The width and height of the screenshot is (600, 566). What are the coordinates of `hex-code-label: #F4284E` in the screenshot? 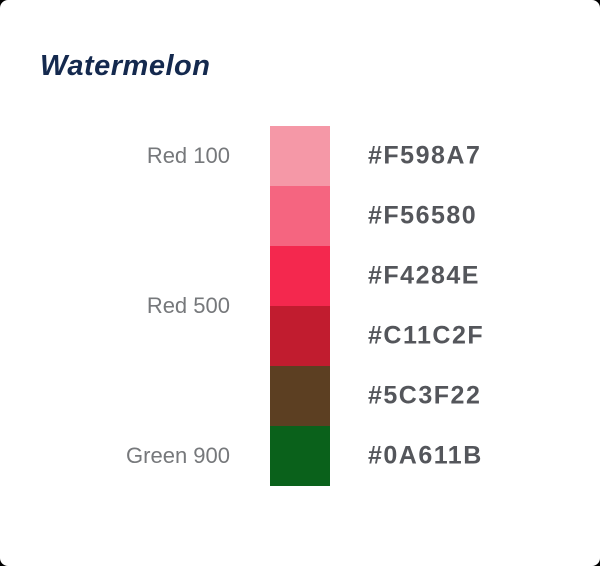 It's located at (424, 275).